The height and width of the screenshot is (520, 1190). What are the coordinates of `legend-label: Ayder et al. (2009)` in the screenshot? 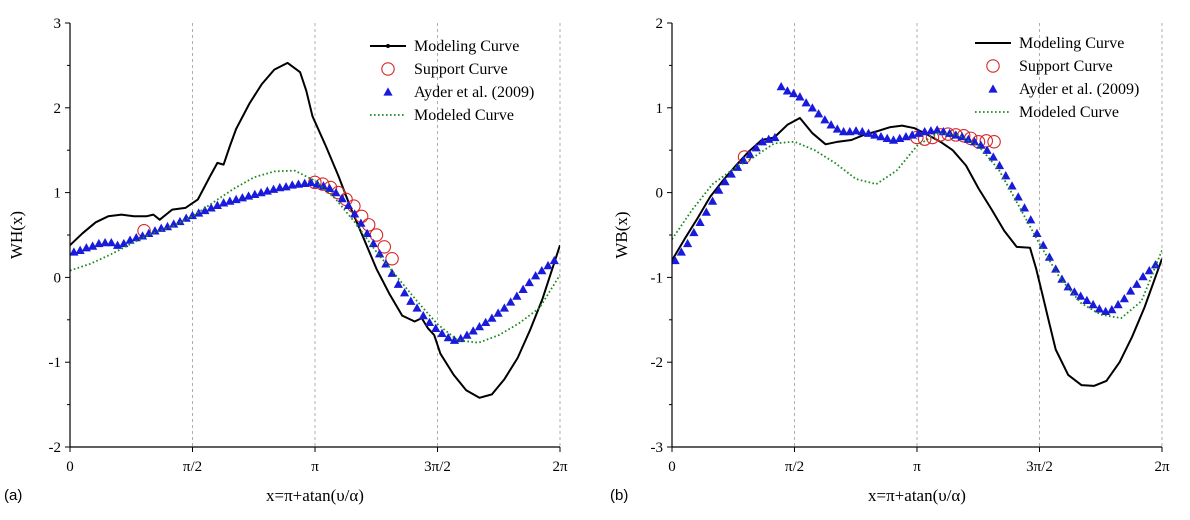 It's located at (474, 92).